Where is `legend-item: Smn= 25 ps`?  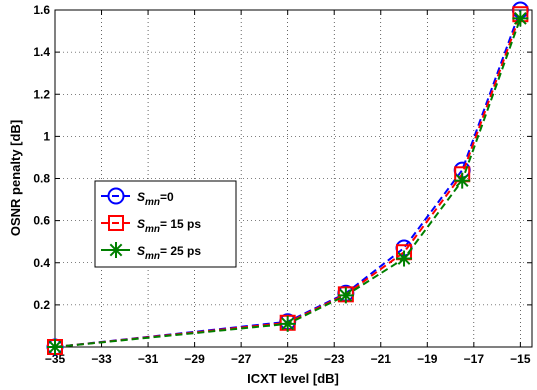 legend-item: Smn= 25 ps is located at coordinates (151, 252).